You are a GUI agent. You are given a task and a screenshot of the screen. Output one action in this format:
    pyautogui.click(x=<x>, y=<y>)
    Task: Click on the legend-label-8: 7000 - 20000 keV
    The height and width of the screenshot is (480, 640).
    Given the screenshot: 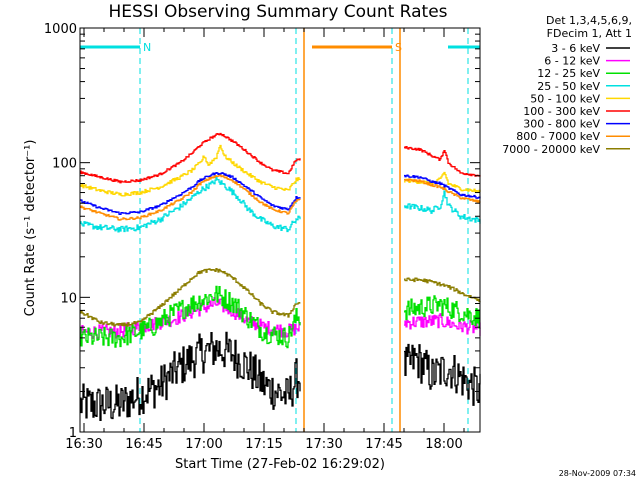 What is the action you would take?
    pyautogui.click(x=551, y=149)
    